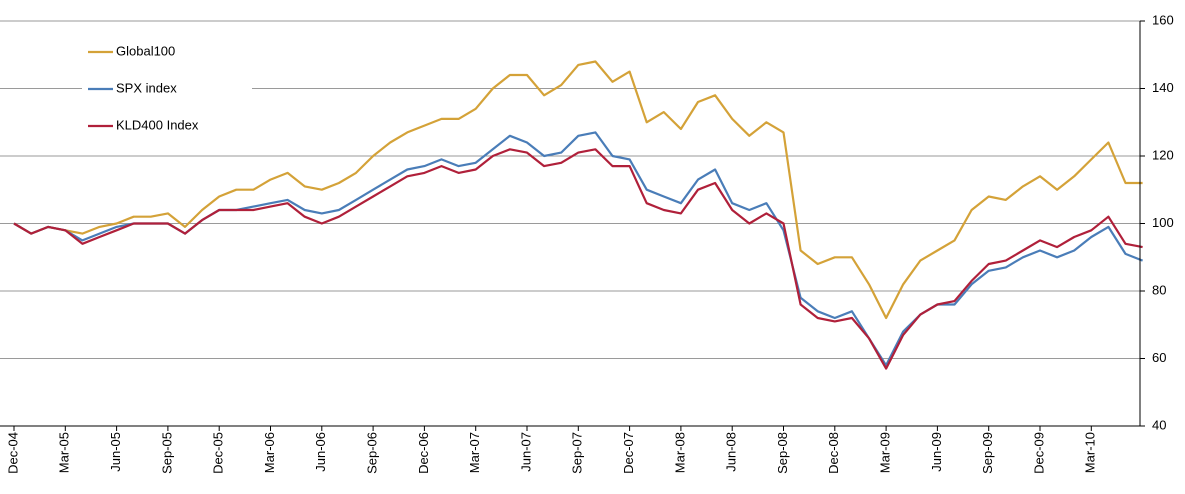  Describe the element at coordinates (577, 453) in the screenshot. I see `x-tick-label: Sep-07` at that location.